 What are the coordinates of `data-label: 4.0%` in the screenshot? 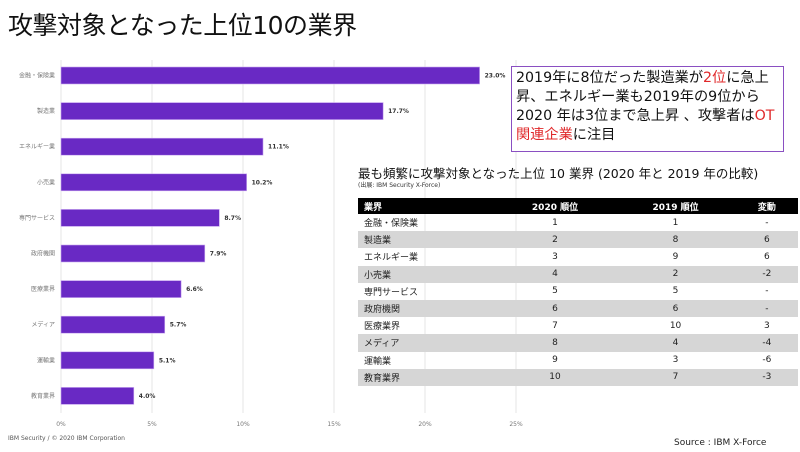 It's located at (147, 396).